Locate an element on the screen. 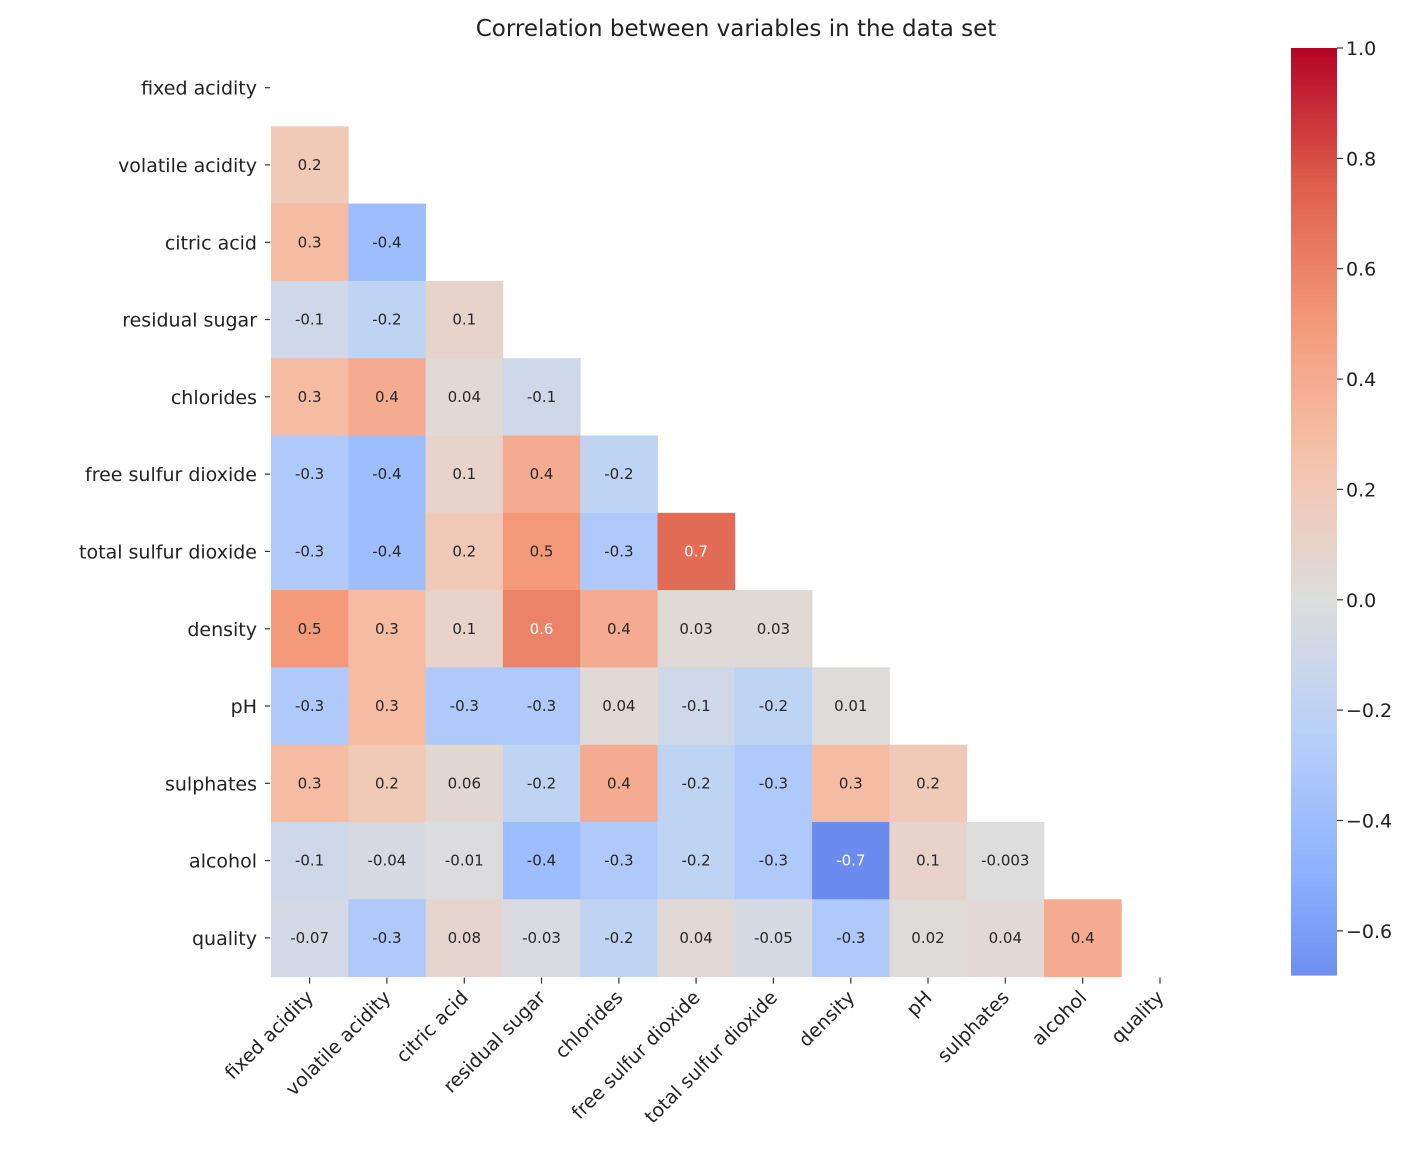 This screenshot has height=1166, width=1428. x-tick-label-alcohol: alcohol is located at coordinates (1060, 1019).